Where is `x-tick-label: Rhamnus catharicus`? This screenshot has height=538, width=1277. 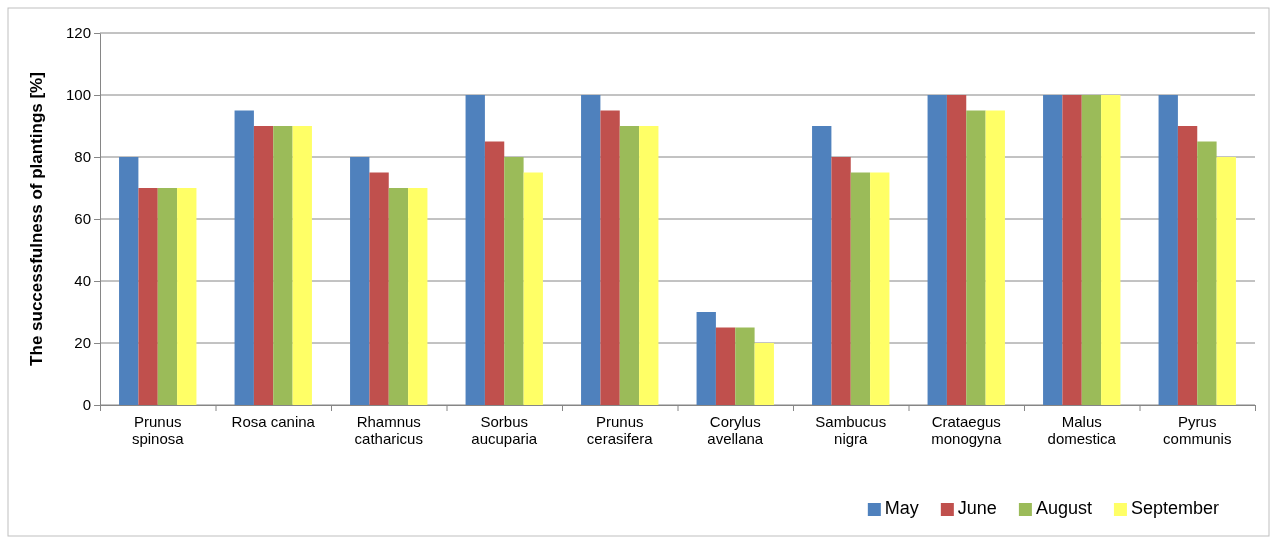 x-tick-label: Rhamnus catharicus is located at coordinates (388, 430).